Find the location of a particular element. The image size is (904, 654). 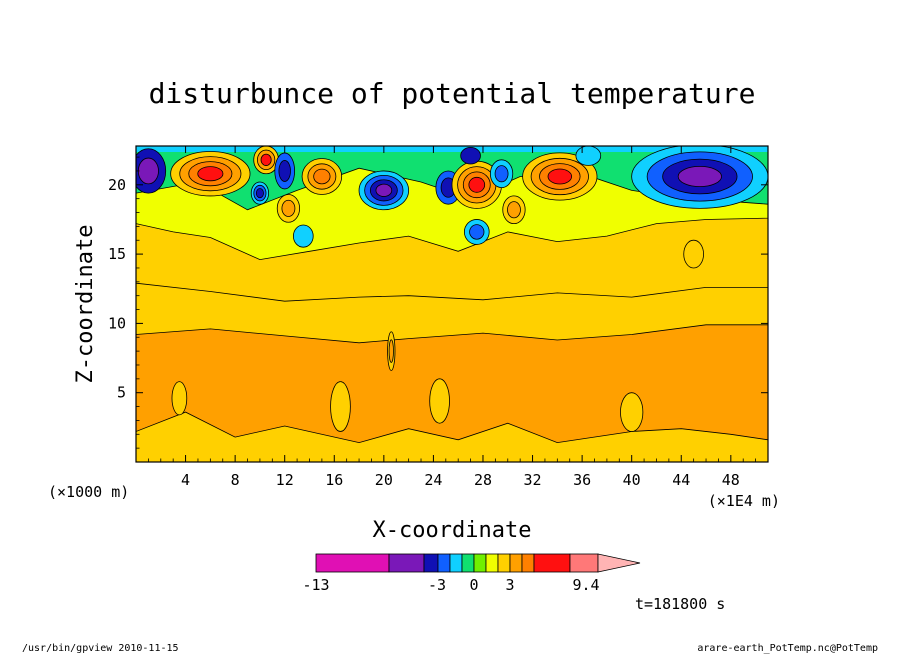

y-tick-label: 10 is located at coordinates (117, 323).